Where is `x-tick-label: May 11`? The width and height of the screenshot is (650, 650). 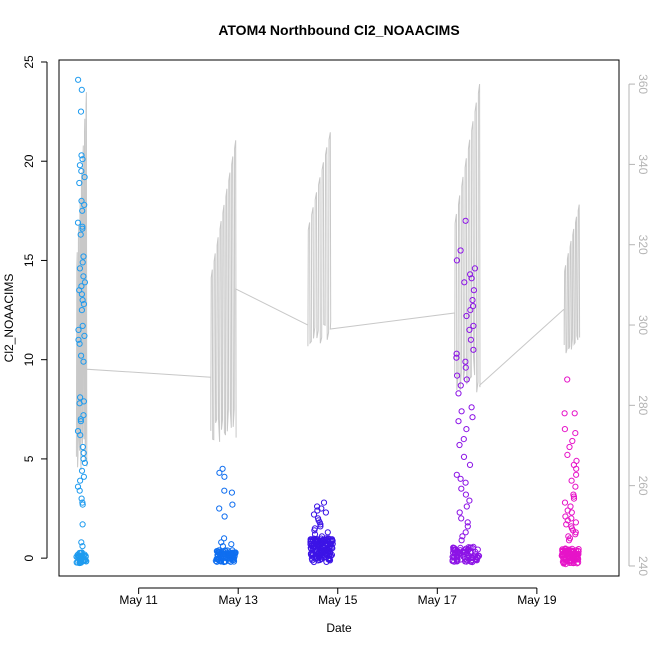 x-tick-label: May 11 is located at coordinates (138, 600).